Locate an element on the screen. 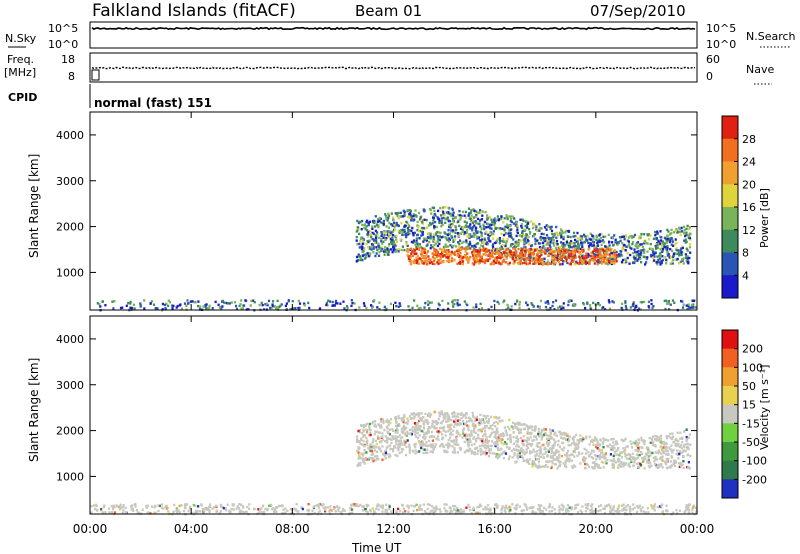 This screenshot has width=800, height=554. freq-start-marker is located at coordinates (95, 75).